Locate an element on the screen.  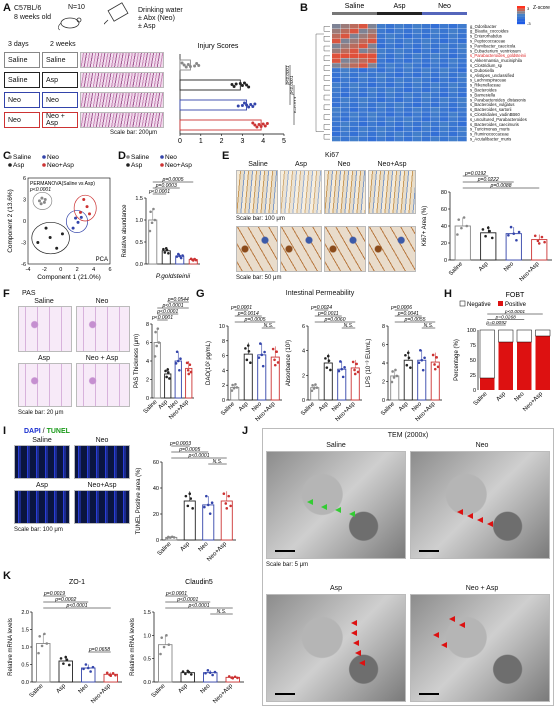
legend-marker is located at coordinates (162, 165).